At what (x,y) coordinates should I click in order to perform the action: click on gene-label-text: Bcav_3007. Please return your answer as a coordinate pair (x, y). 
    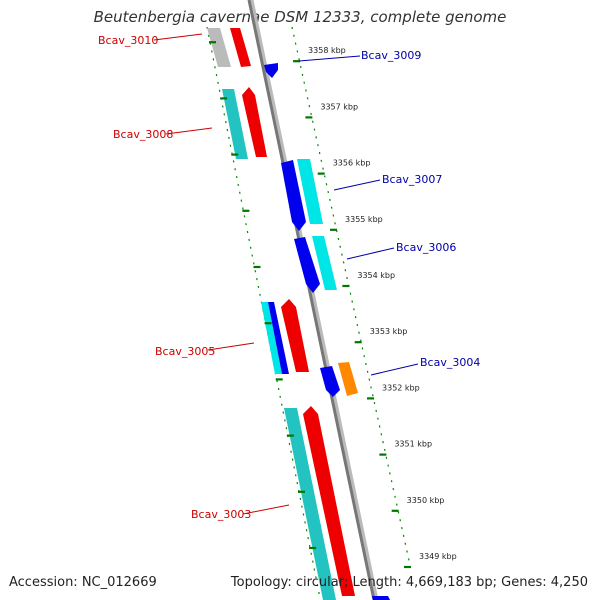
    Looking at the image, I should click on (412, 179).